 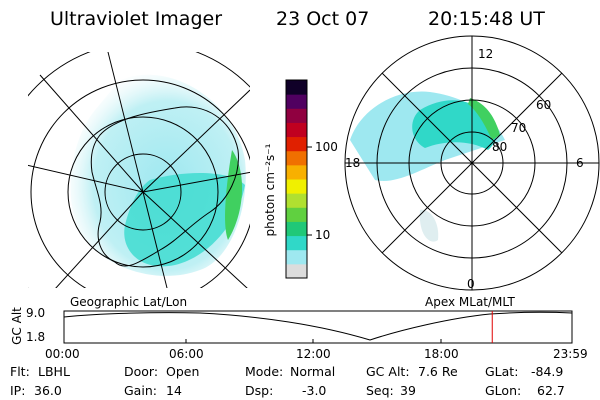 I want to click on gain-value: 14, so click(x=174, y=390).